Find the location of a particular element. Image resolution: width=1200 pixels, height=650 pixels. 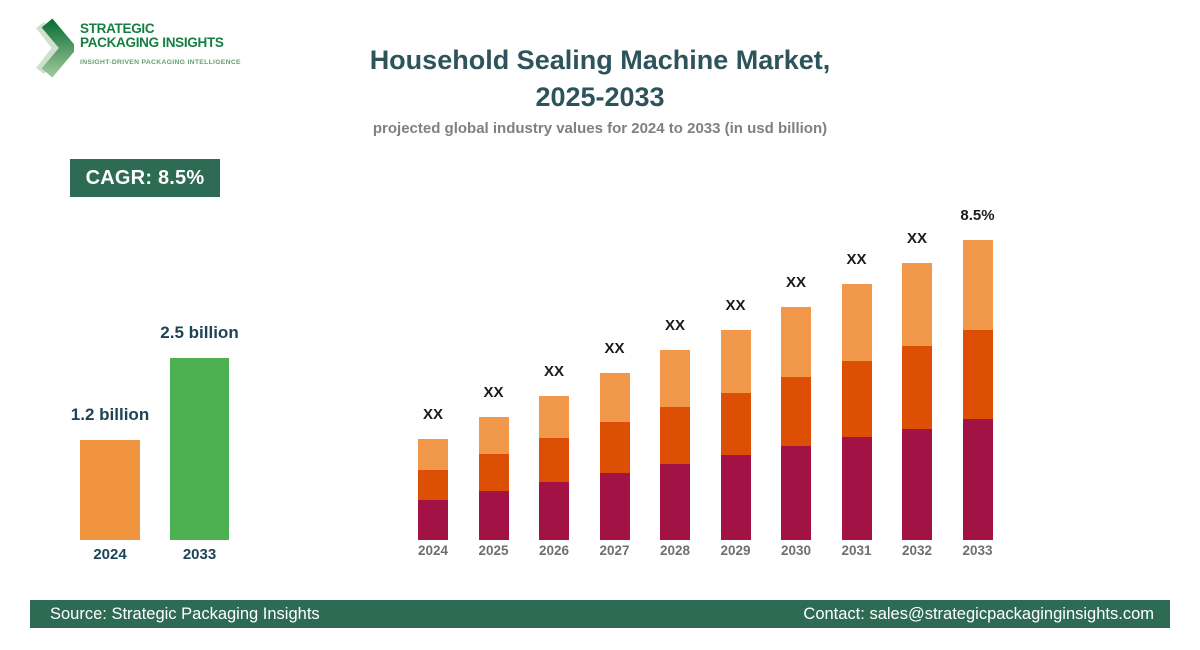

stack-segment-bottom-2024 is located at coordinates (433, 520).